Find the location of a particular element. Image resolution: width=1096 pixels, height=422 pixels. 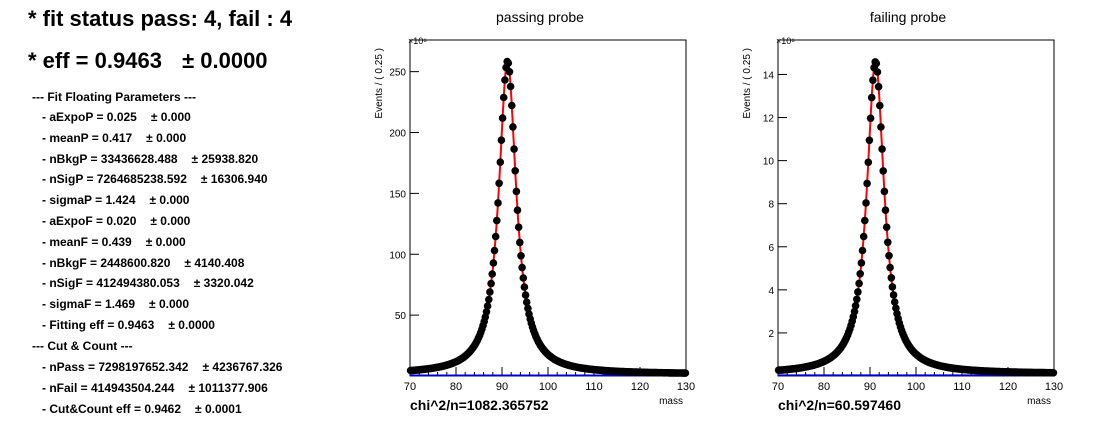

cut-count-label: - nFail = 414943504.244 is located at coordinates (108, 387).